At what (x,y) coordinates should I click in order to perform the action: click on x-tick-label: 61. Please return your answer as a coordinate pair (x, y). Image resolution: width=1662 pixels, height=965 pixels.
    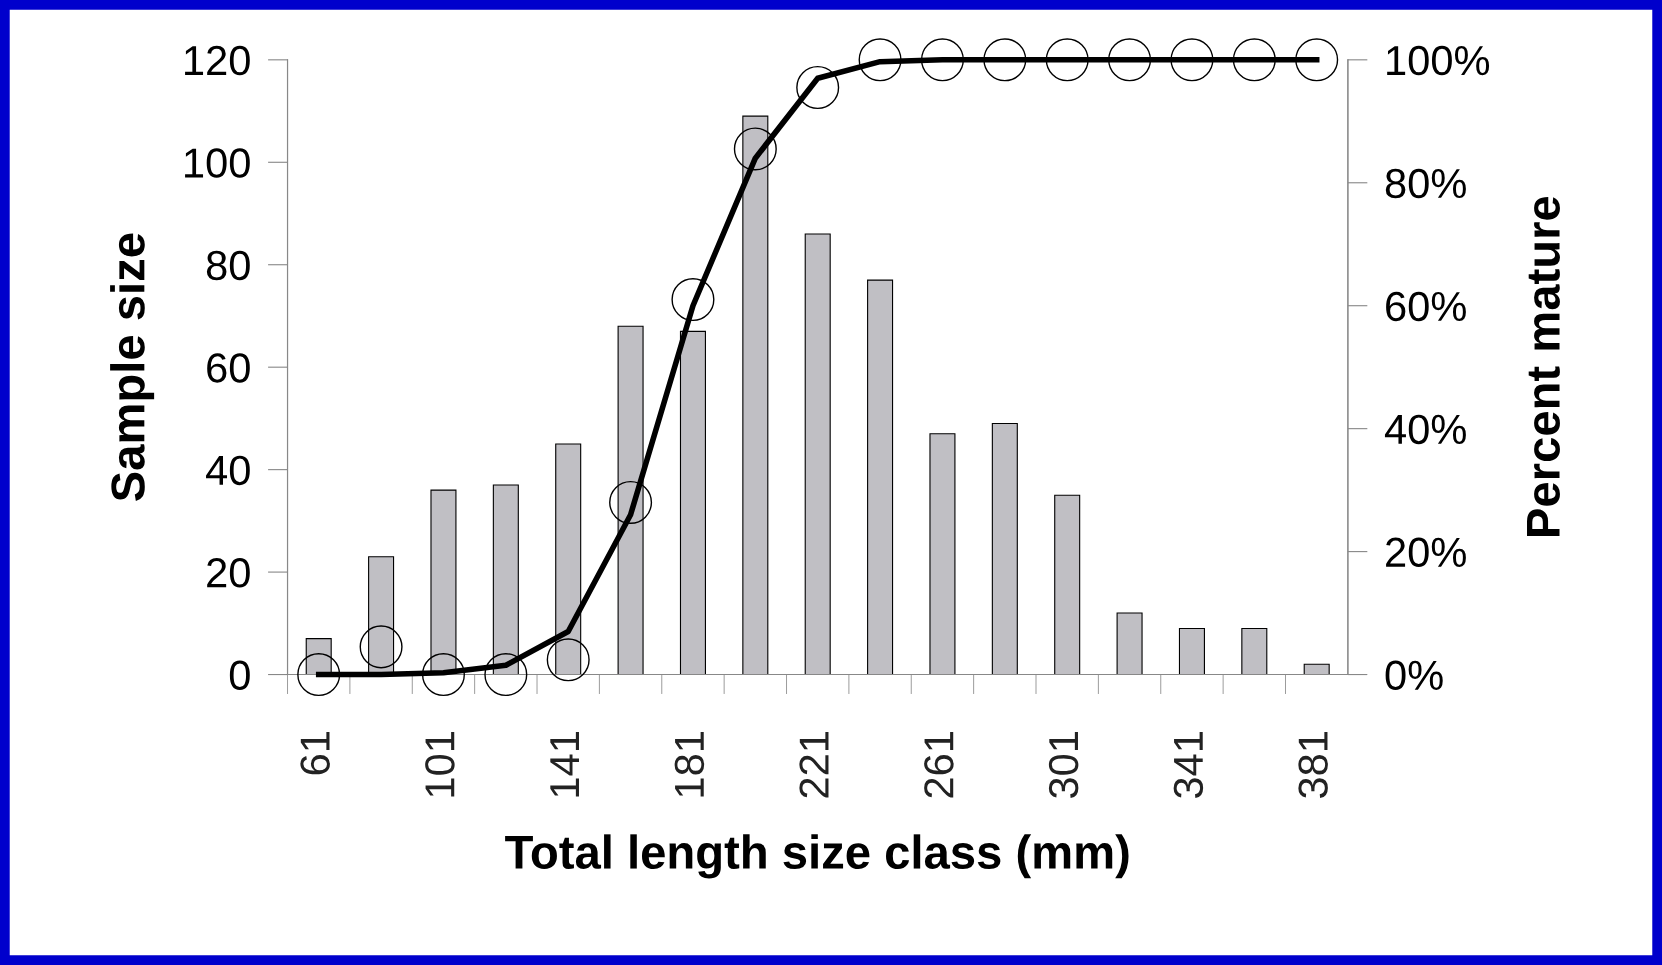
    Looking at the image, I should click on (315, 753).